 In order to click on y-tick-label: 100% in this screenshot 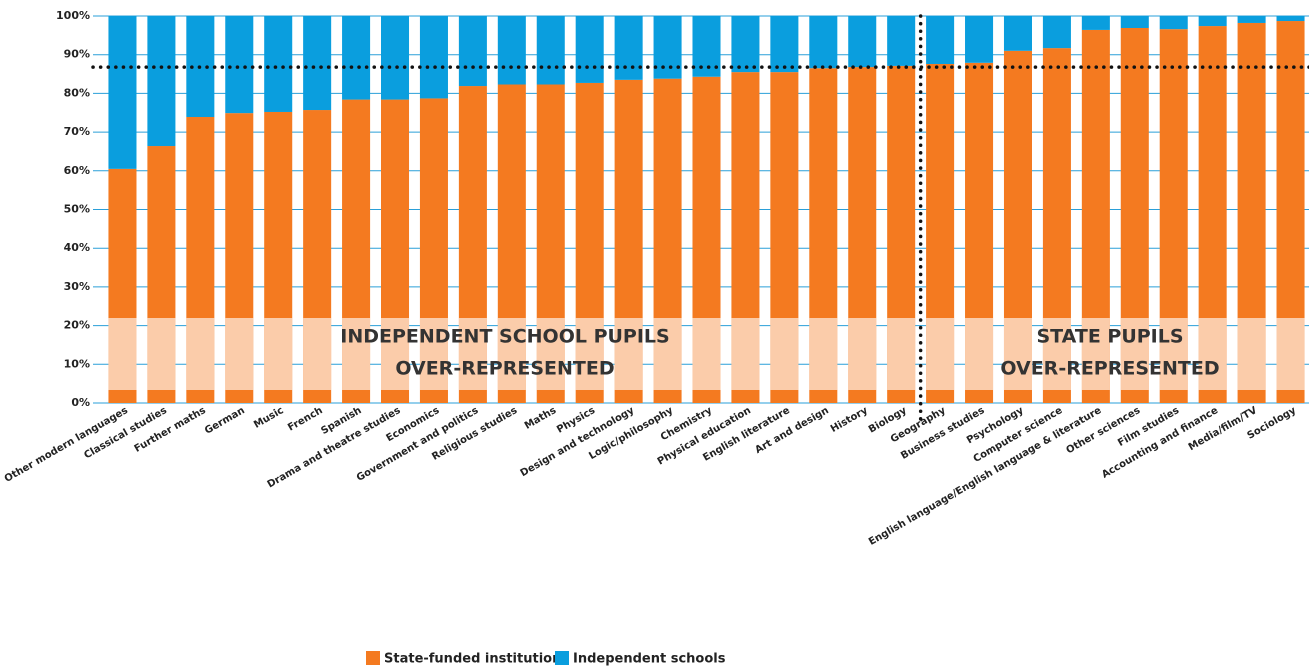, I will do `click(73, 15)`.